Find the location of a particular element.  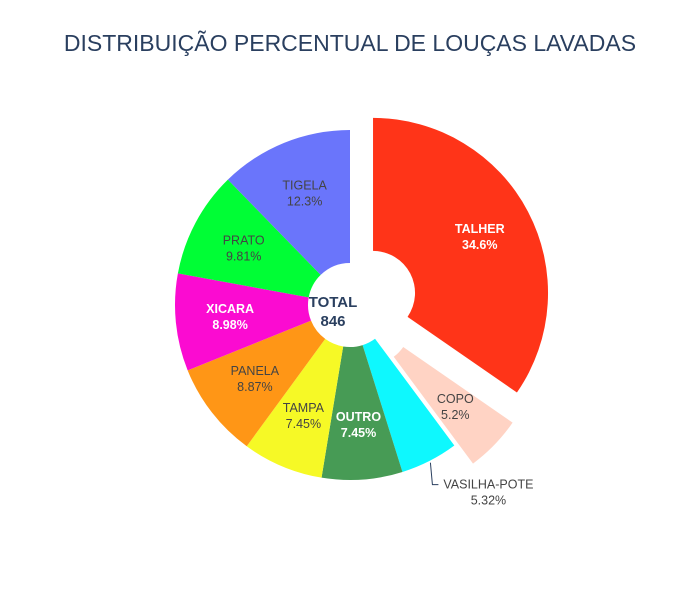

pie-slice-panela is located at coordinates (256, 383).